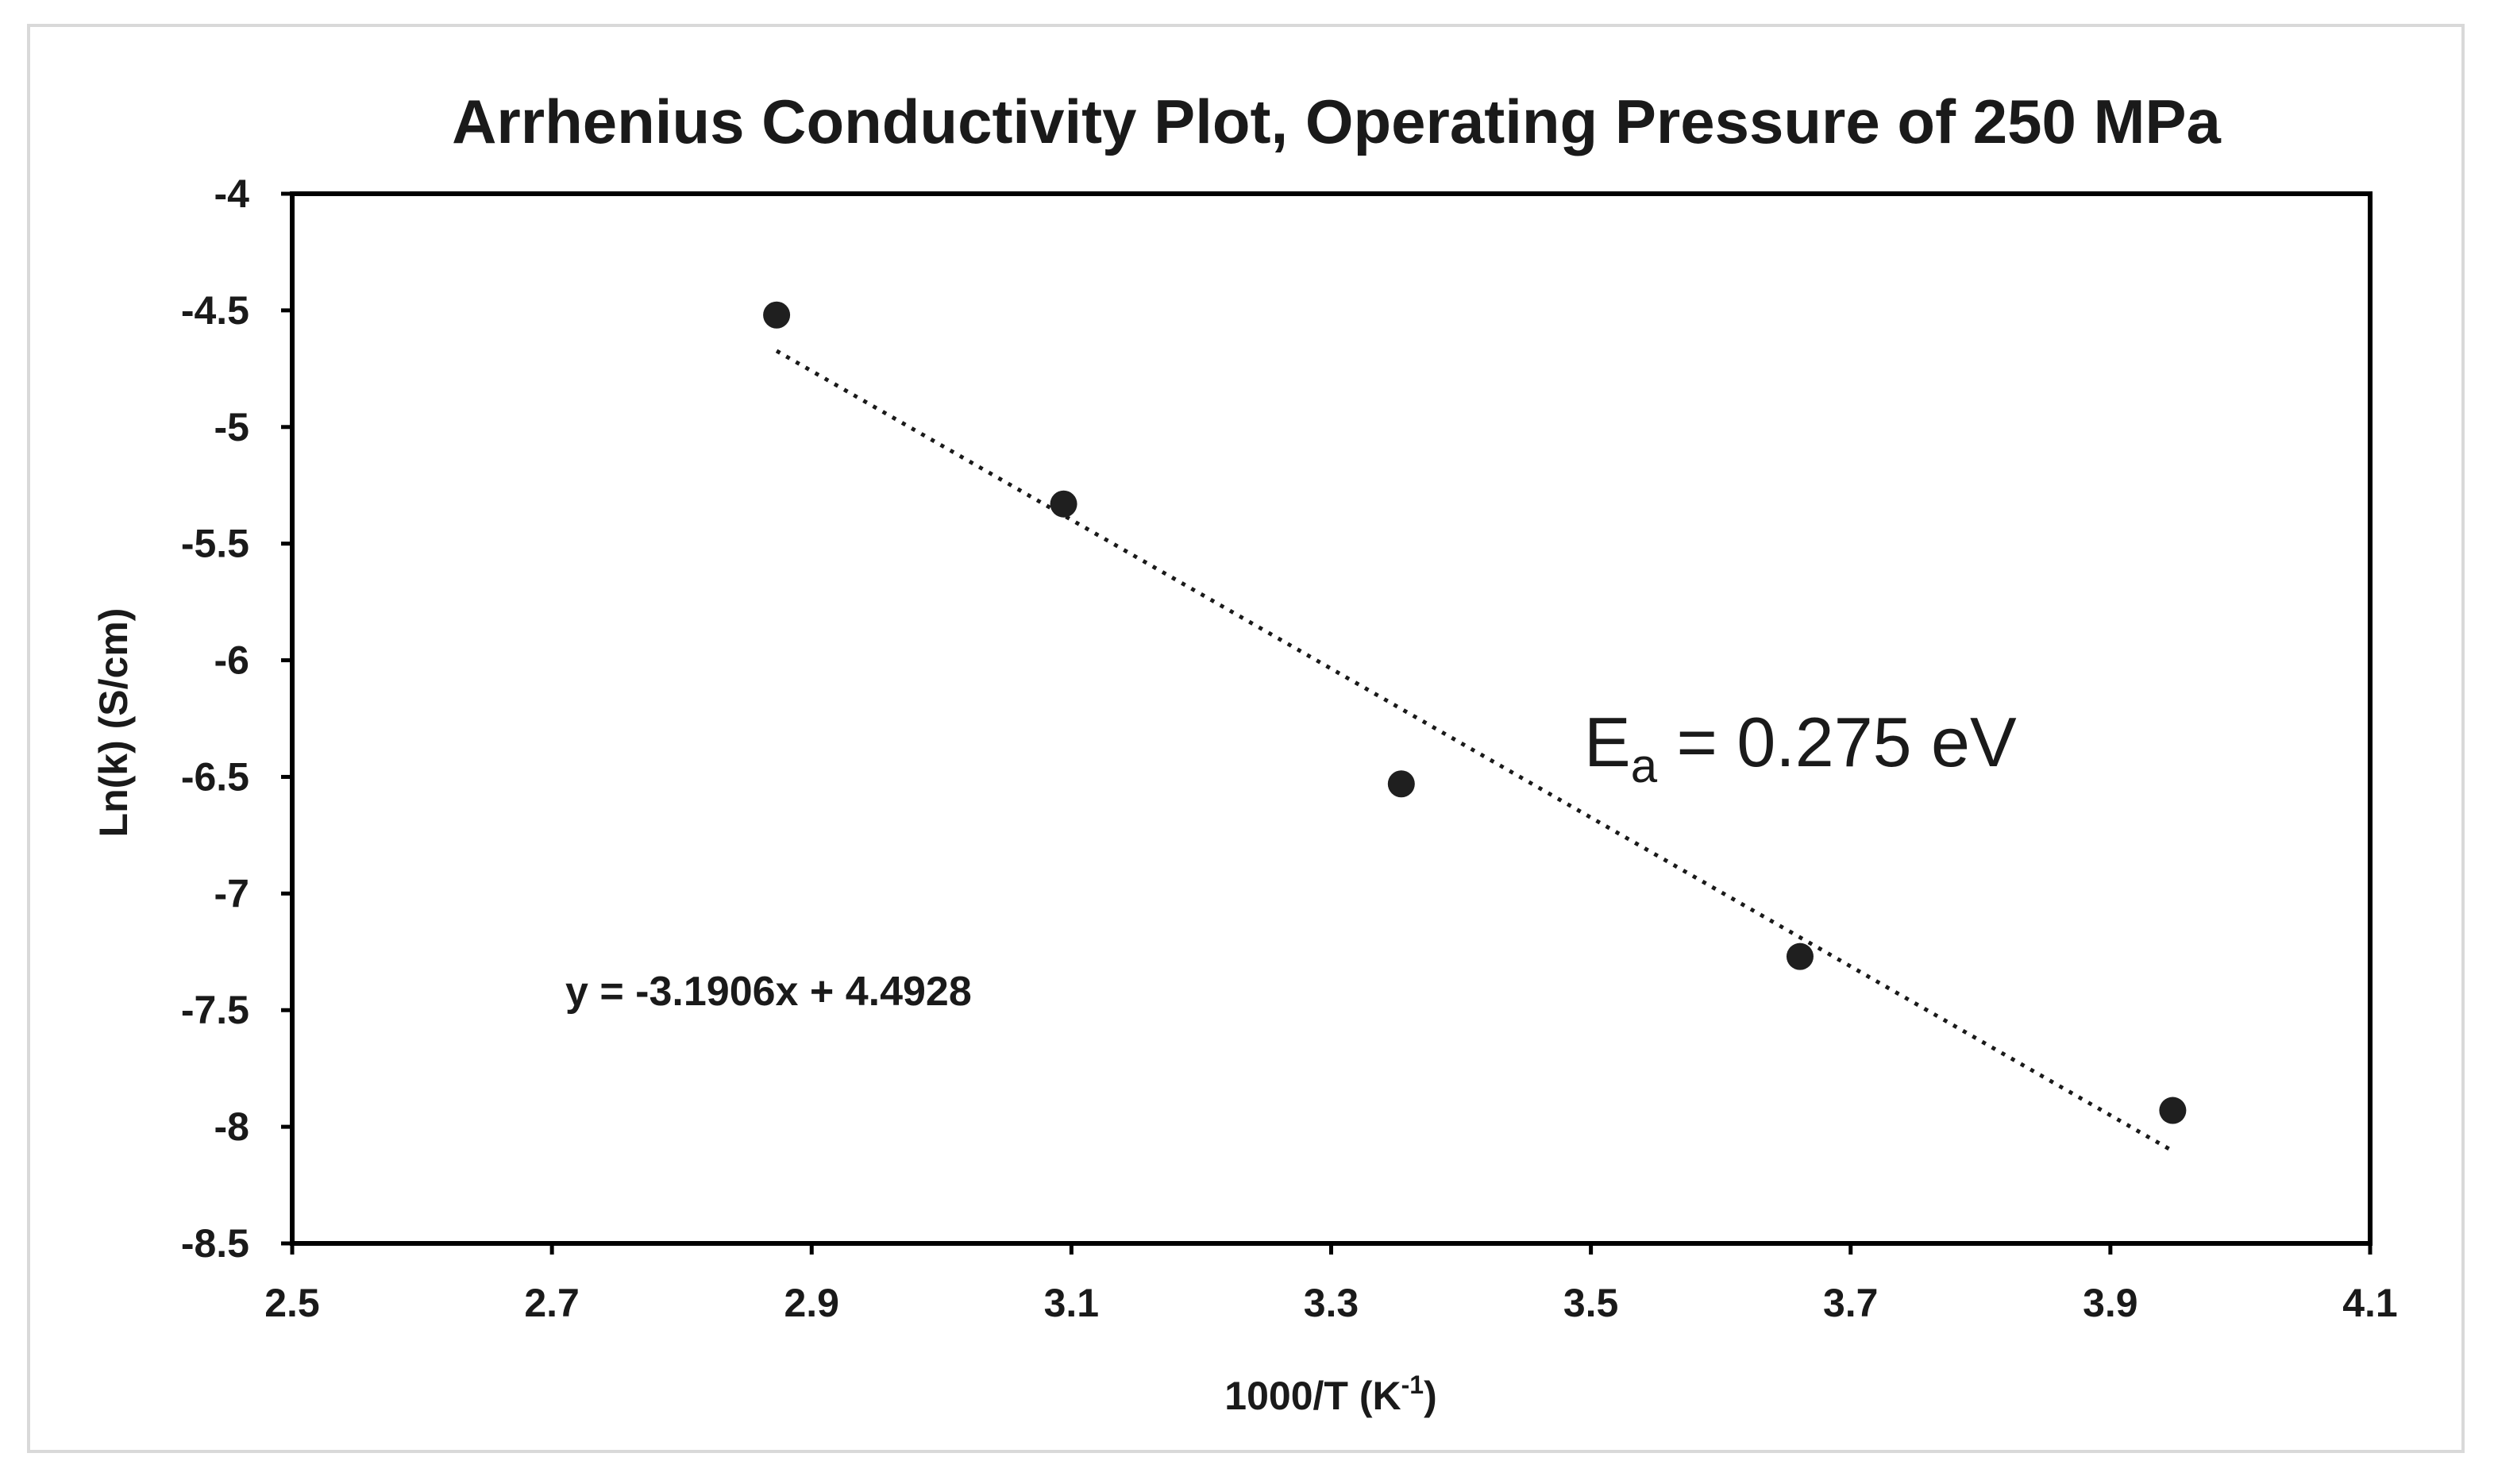  What do you see at coordinates (1430, 1396) in the screenshot?
I see `x-axis-label-close: )` at bounding box center [1430, 1396].